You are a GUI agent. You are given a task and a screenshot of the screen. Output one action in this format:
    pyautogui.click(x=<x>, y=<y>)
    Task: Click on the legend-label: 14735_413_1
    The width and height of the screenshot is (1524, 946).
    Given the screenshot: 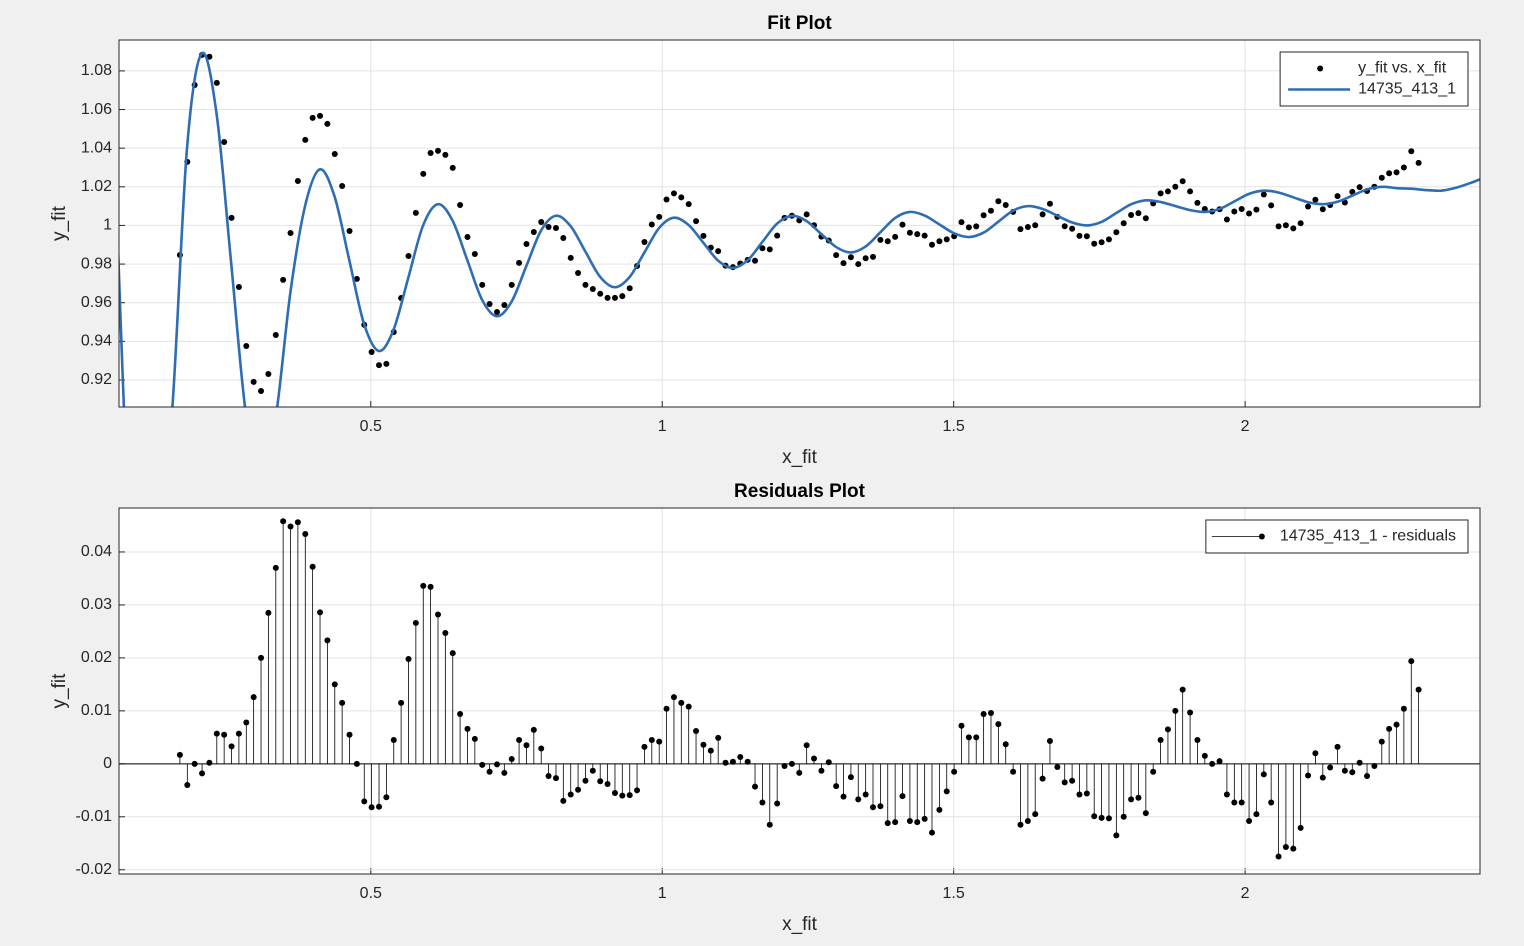 What is the action you would take?
    pyautogui.click(x=1407, y=89)
    